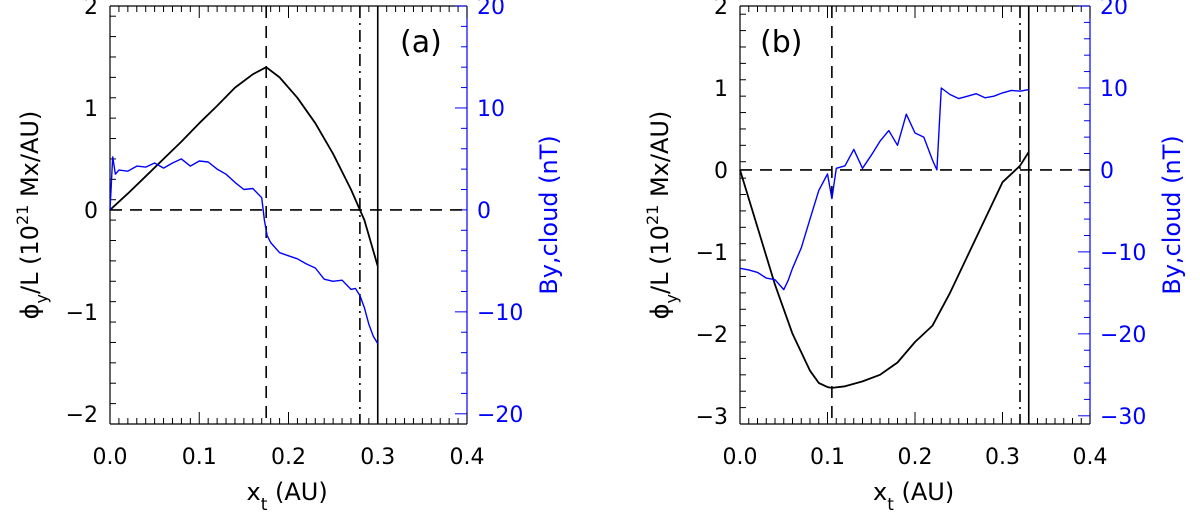 The height and width of the screenshot is (519, 1200). I want to click on panel-label: (a), so click(421, 42).